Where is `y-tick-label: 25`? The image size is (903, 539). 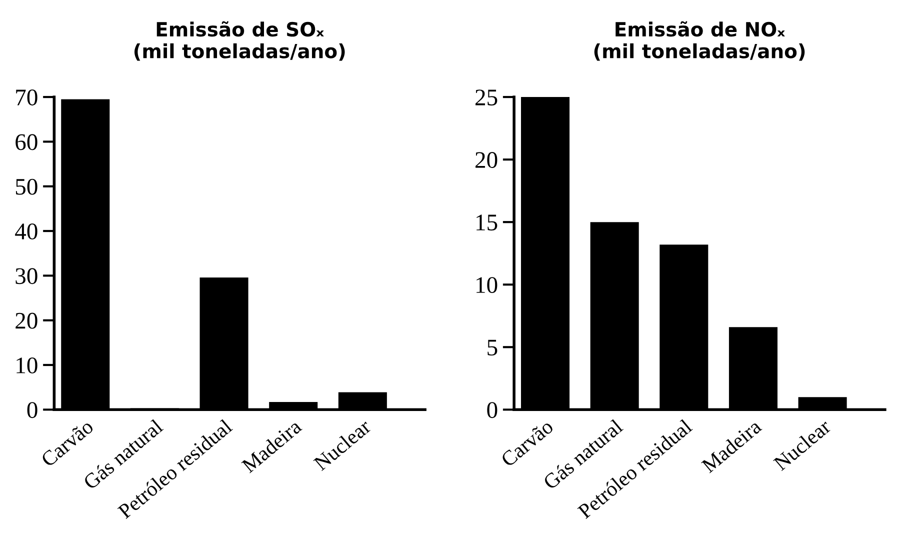 y-tick-label: 25 is located at coordinates (487, 98).